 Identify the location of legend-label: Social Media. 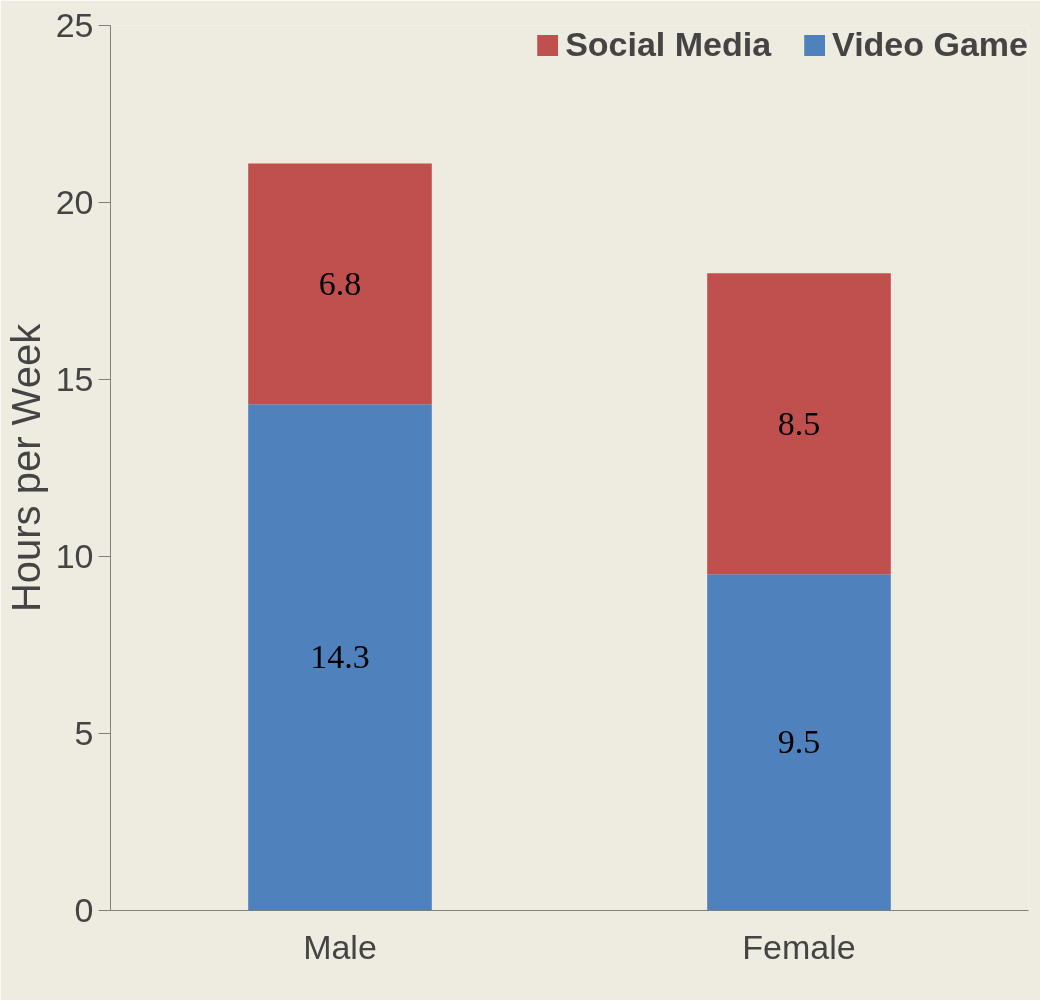
(668, 44).